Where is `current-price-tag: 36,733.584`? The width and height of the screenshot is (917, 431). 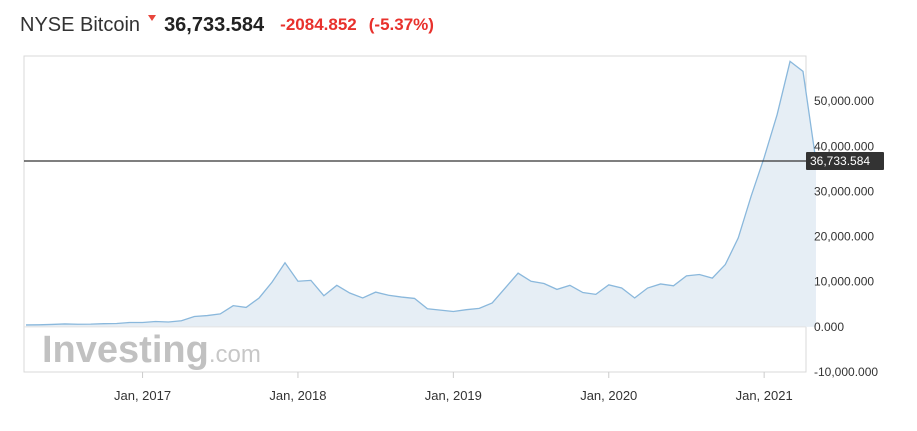 current-price-tag: 36,733.584 is located at coordinates (845, 161).